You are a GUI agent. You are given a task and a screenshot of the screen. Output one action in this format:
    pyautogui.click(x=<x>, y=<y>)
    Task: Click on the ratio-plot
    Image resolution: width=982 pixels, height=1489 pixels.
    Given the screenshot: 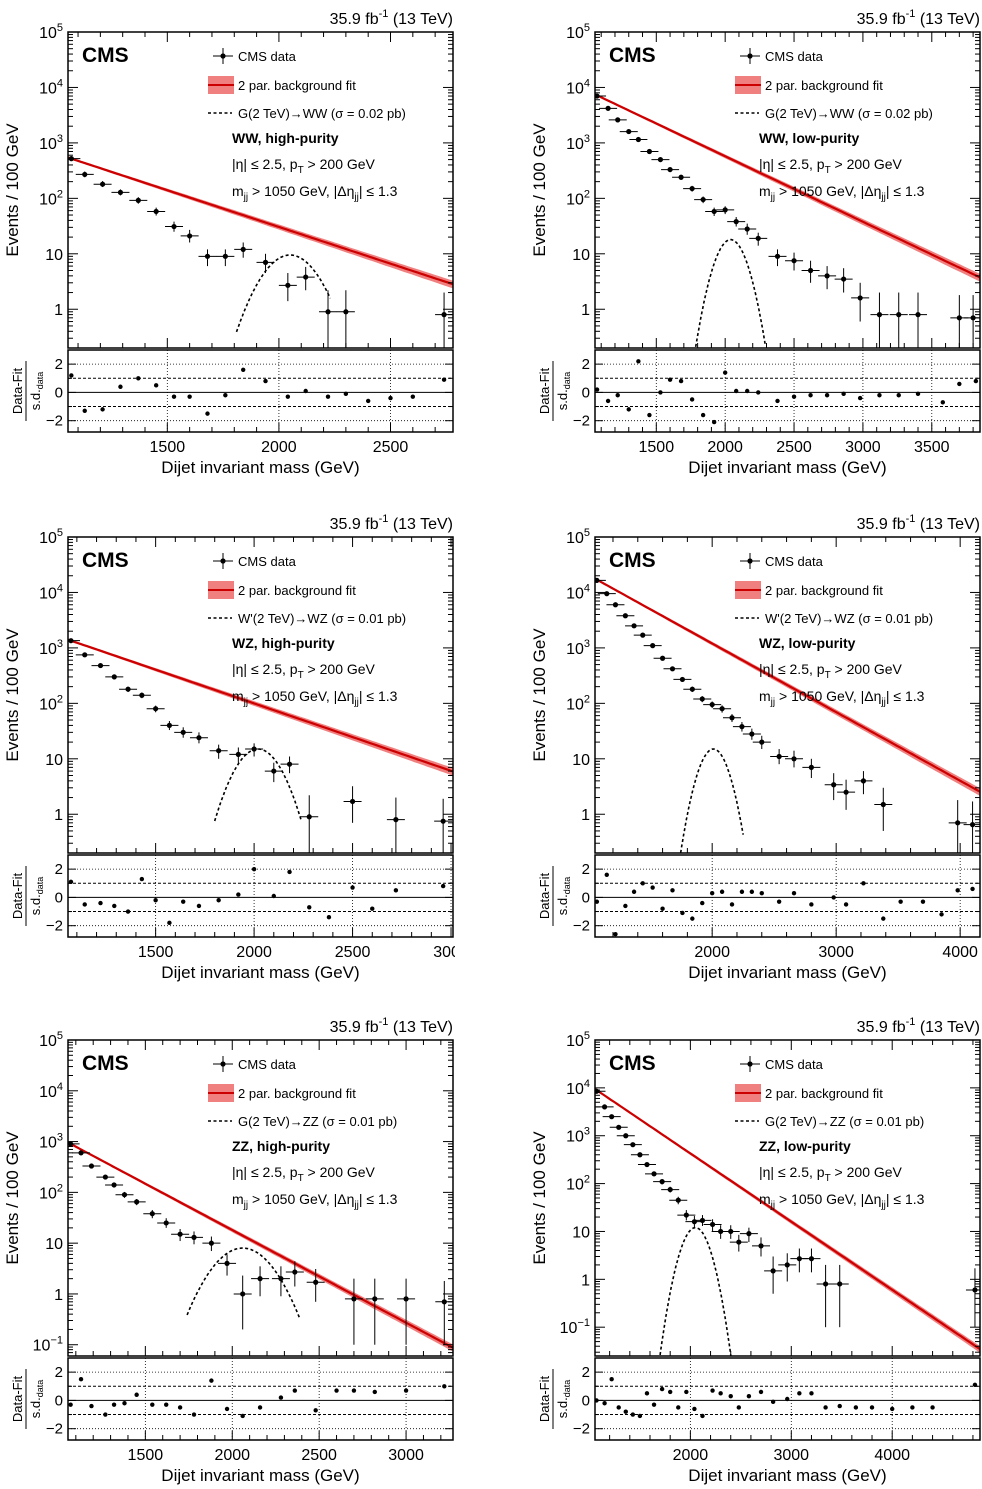 What is the action you would take?
    pyautogui.click(x=260, y=391)
    